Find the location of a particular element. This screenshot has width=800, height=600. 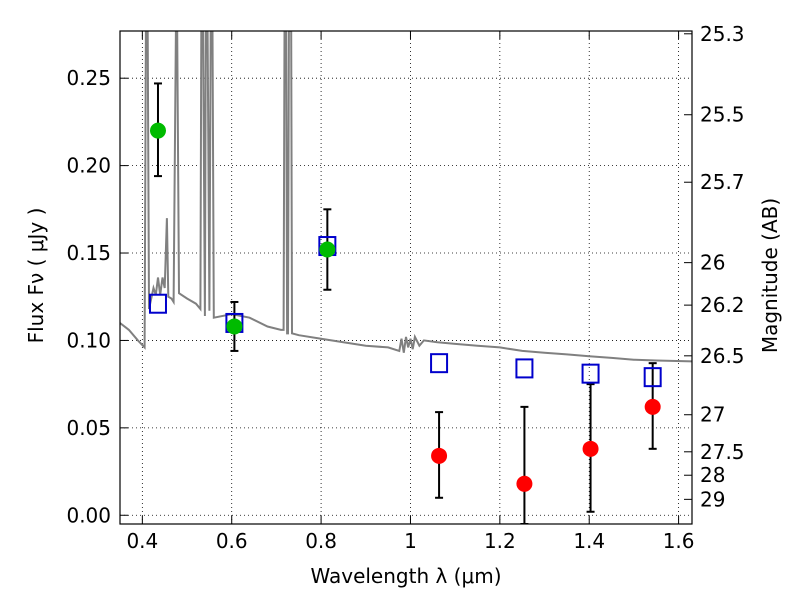

right-tick-label: 25.5 is located at coordinates (722, 115).